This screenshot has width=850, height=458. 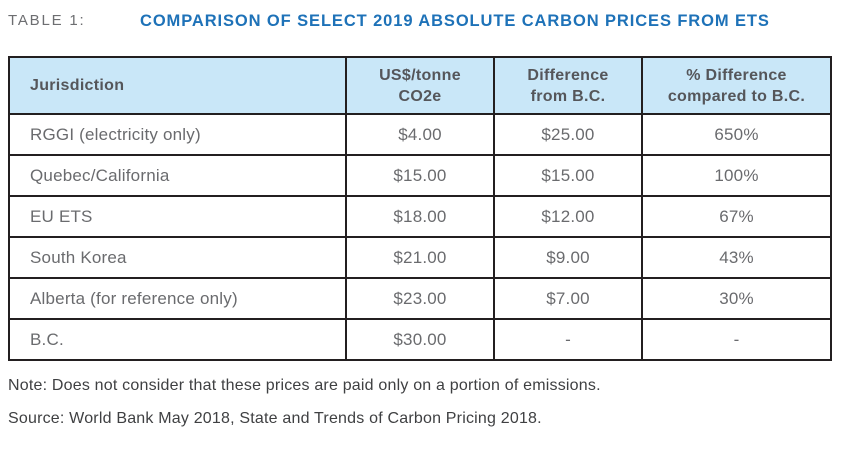 I want to click on table-row: South Korea $21.00 $9.00 43%, so click(x=420, y=257).